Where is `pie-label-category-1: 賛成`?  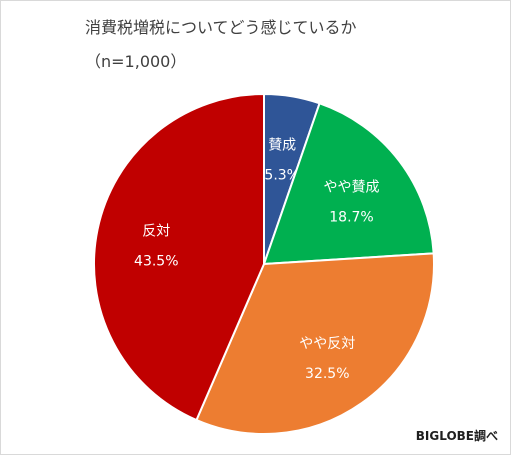
pie-label-category-1: 賛成 is located at coordinates (282, 146).